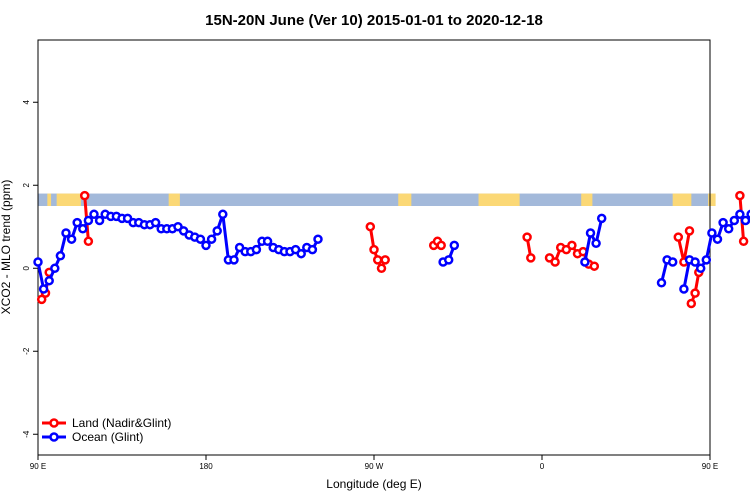  I want to click on x-tick-label: 0, so click(542, 466).